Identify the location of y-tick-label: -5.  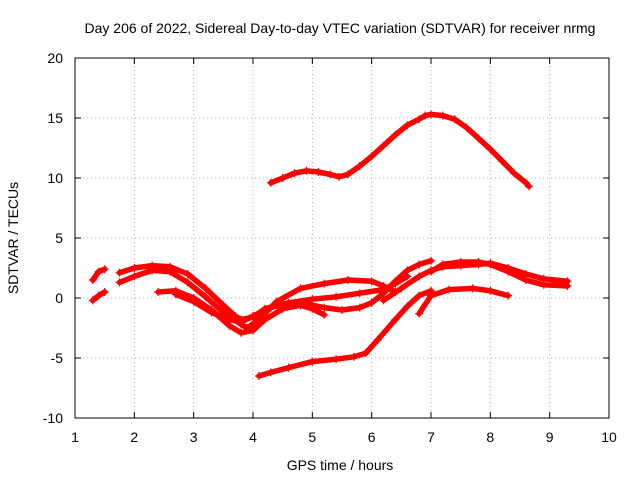
(57, 358).